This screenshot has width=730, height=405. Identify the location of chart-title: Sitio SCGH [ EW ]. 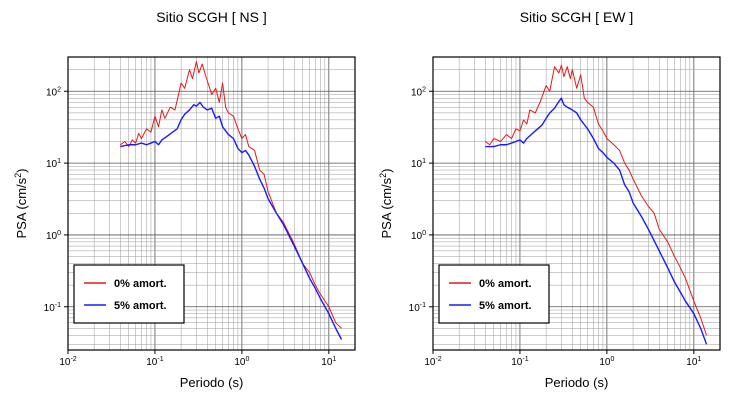
(577, 17).